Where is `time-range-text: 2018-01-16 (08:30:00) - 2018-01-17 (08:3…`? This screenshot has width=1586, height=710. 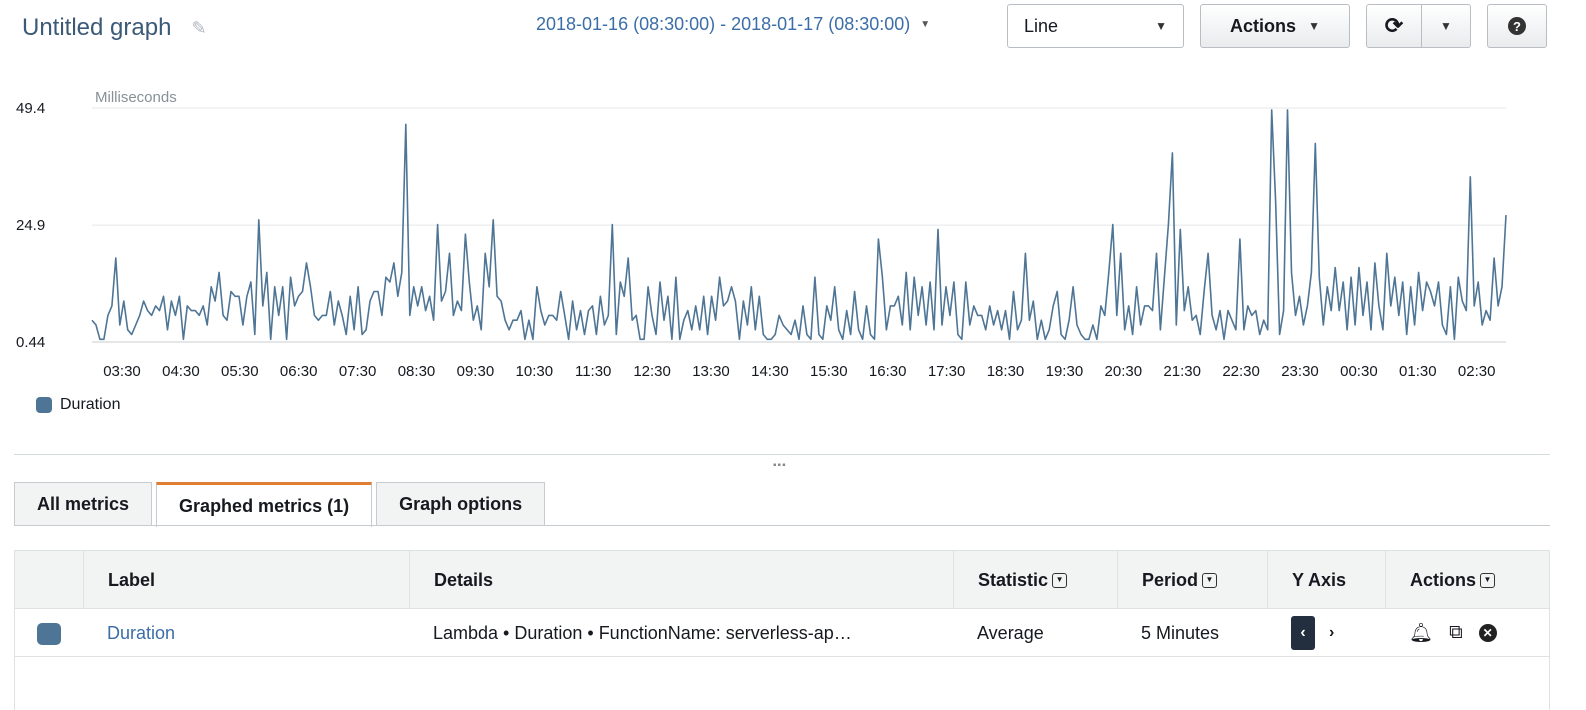 time-range-text: 2018-01-16 (08:30:00) - 2018-01-17 (08:3… is located at coordinates (723, 24).